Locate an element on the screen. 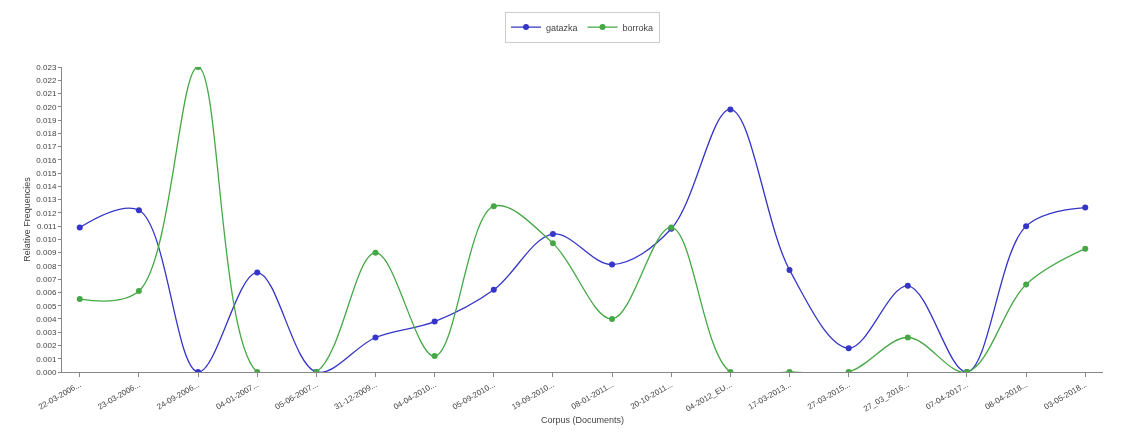 Image resolution: width=1123 pixels, height=436 pixels. legend-label: borroka is located at coordinates (638, 27).